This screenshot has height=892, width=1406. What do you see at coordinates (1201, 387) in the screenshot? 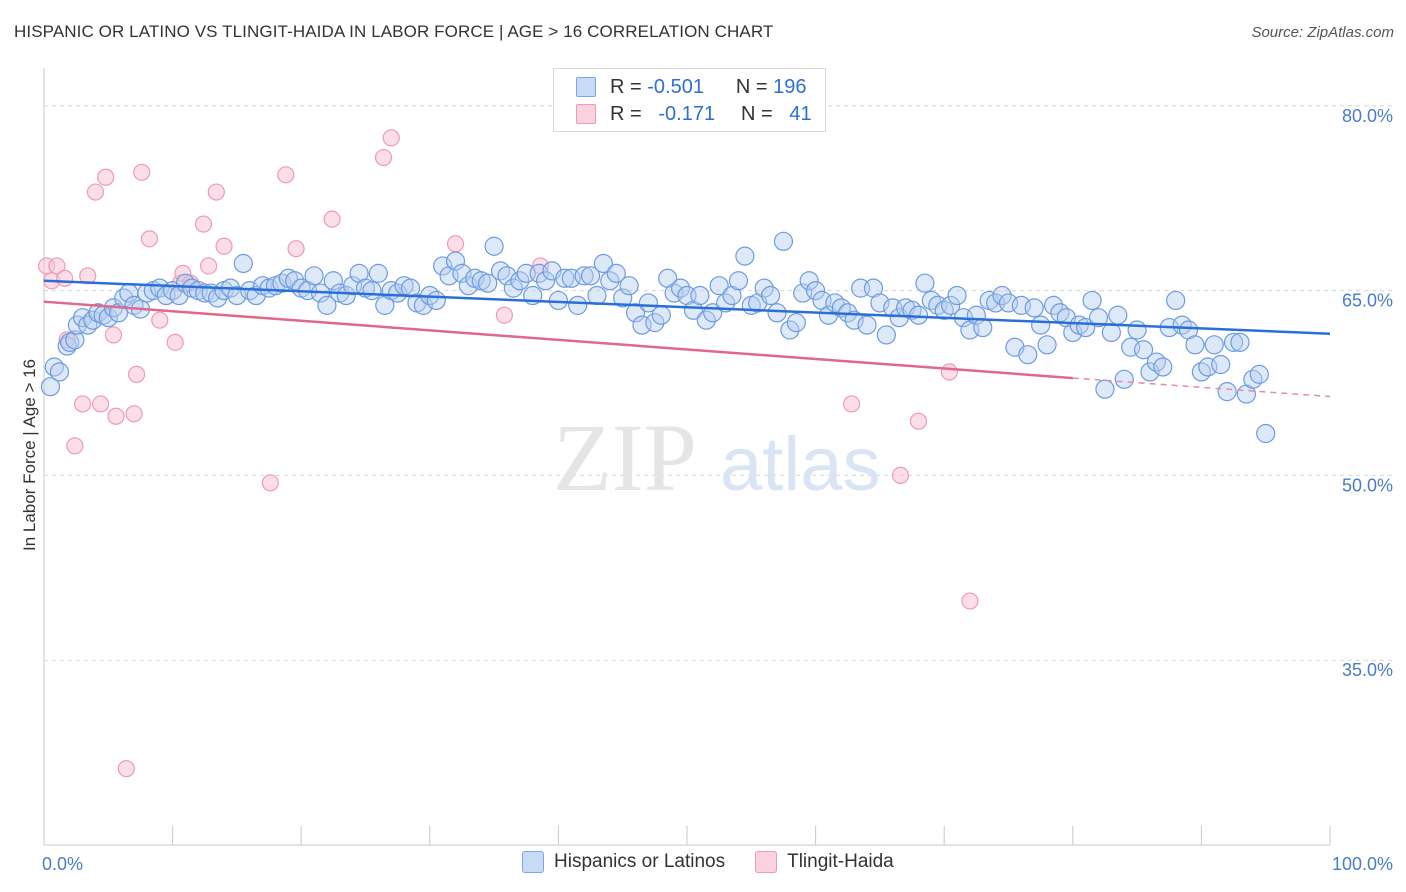
I see `trend-line-tlingit-projection` at bounding box center [1201, 387].